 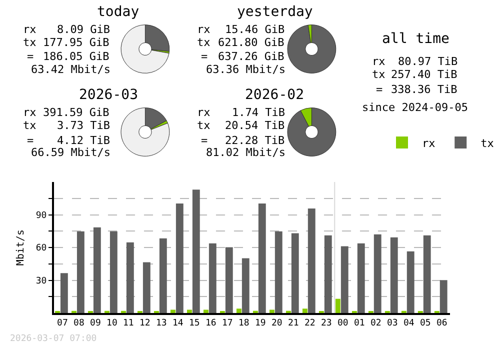 What do you see at coordinates (41, 215) in the screenshot?
I see `y-tick-label: 90` at bounding box center [41, 215].